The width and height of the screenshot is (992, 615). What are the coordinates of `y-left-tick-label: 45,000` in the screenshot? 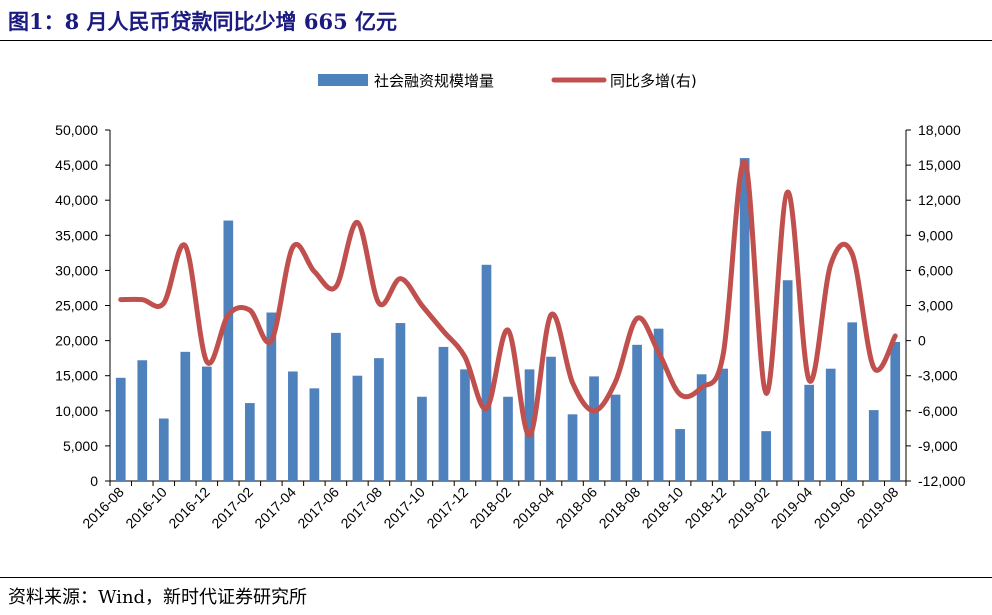 It's located at (76, 165).